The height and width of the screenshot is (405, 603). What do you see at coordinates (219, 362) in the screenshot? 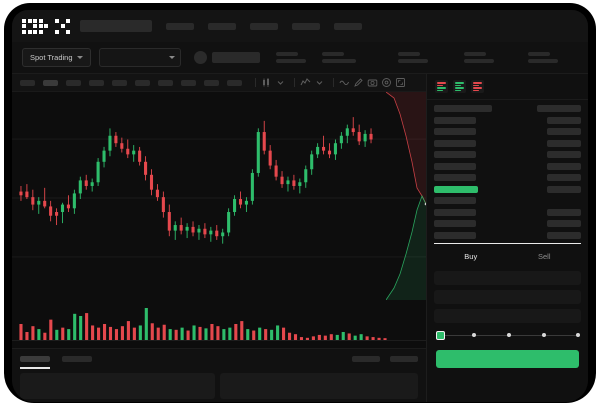
I see `bottom-tabs` at bounding box center [219, 362].